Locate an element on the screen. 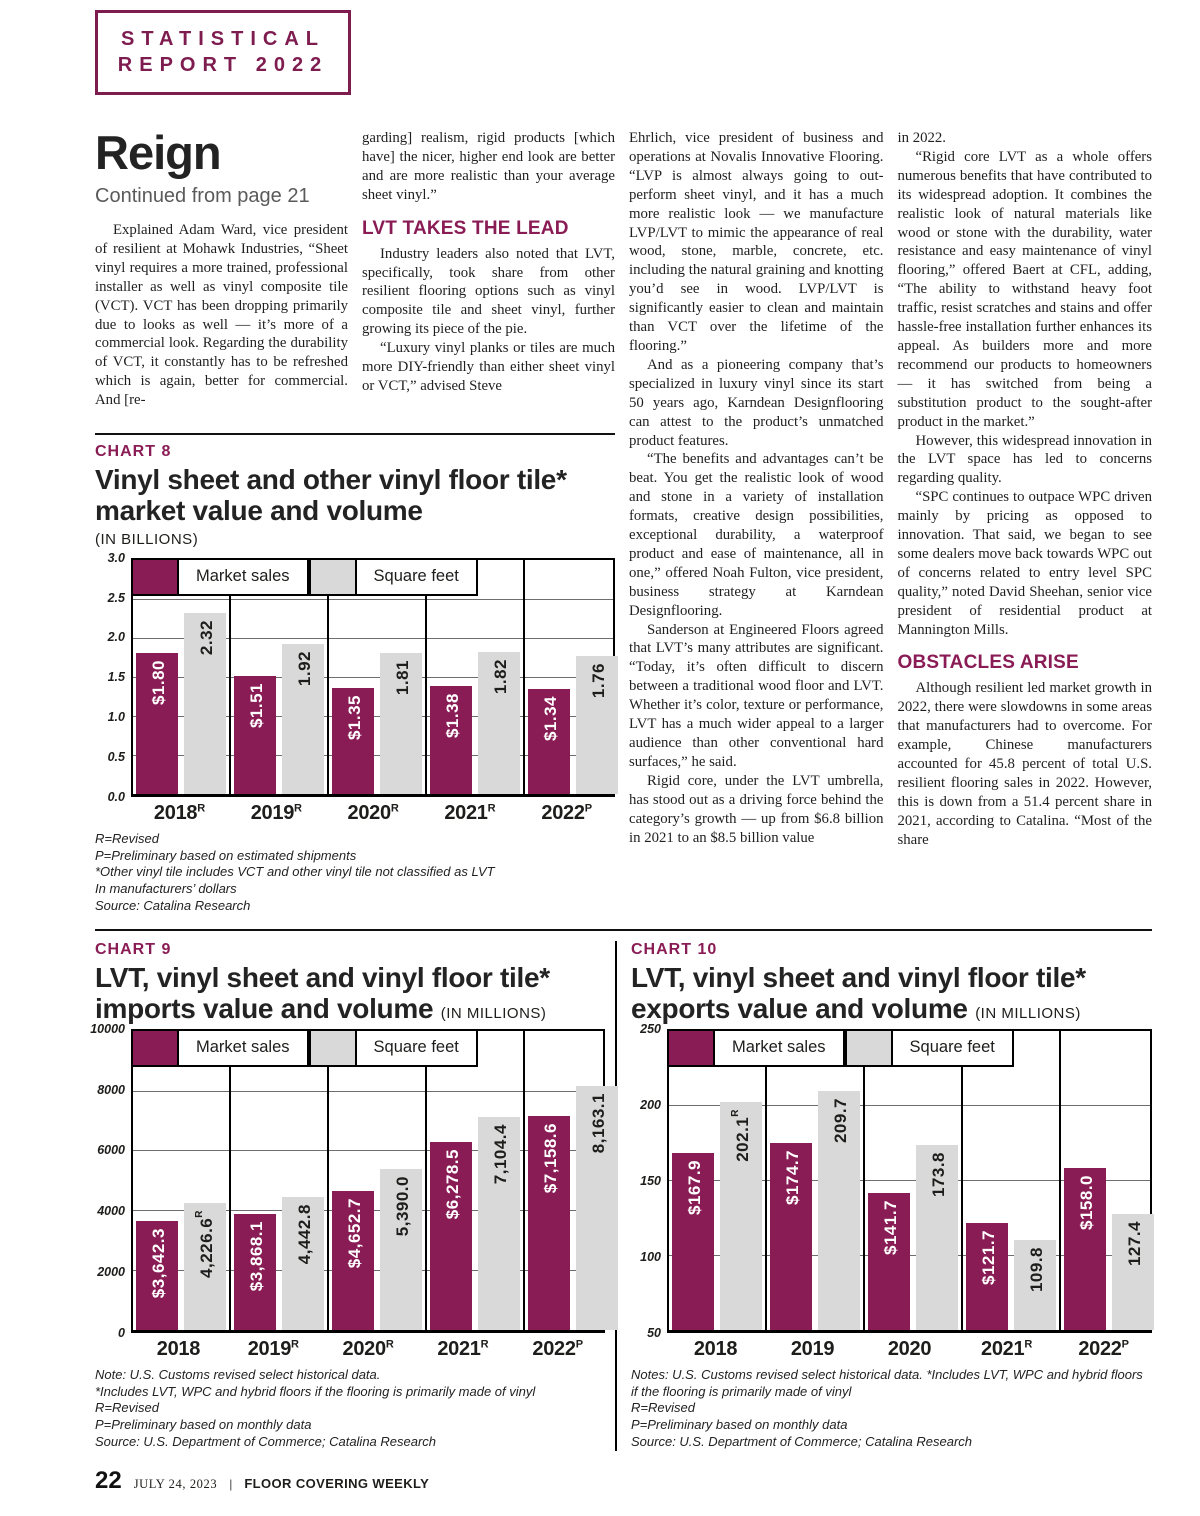  chart-8-label: CHART 8 is located at coordinates (133, 451).